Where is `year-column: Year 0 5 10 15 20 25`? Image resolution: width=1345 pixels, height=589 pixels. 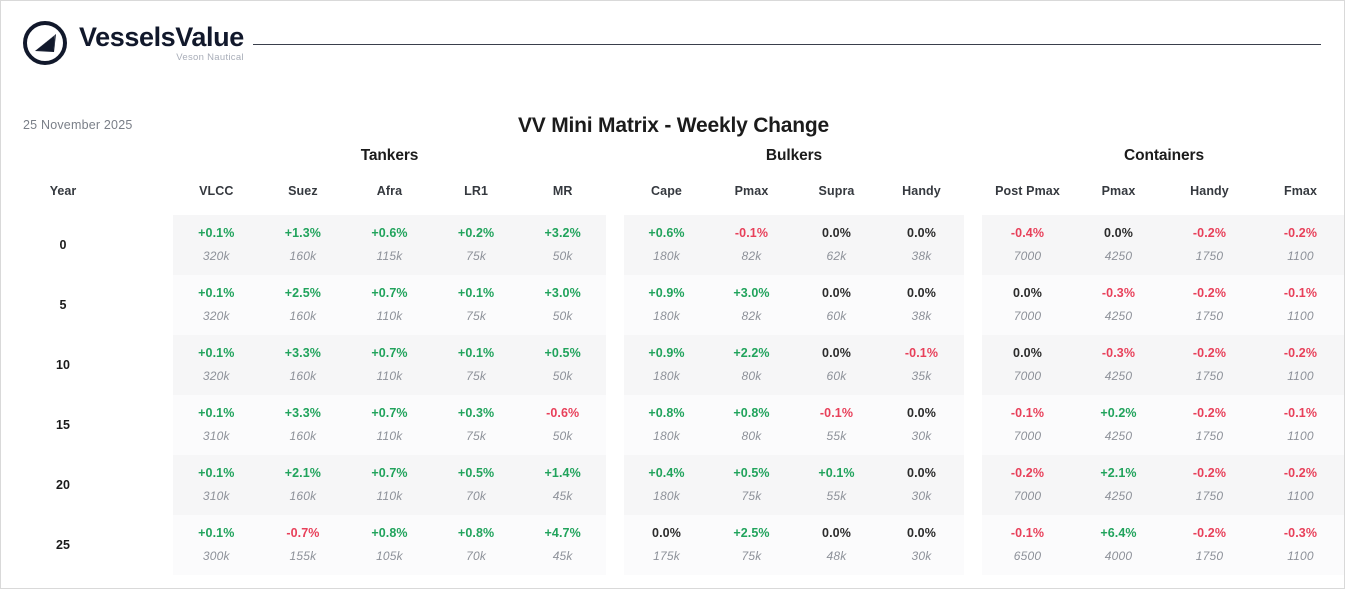
year-column: Year 0 5 10 15 20 25 is located at coordinates (87, 360).